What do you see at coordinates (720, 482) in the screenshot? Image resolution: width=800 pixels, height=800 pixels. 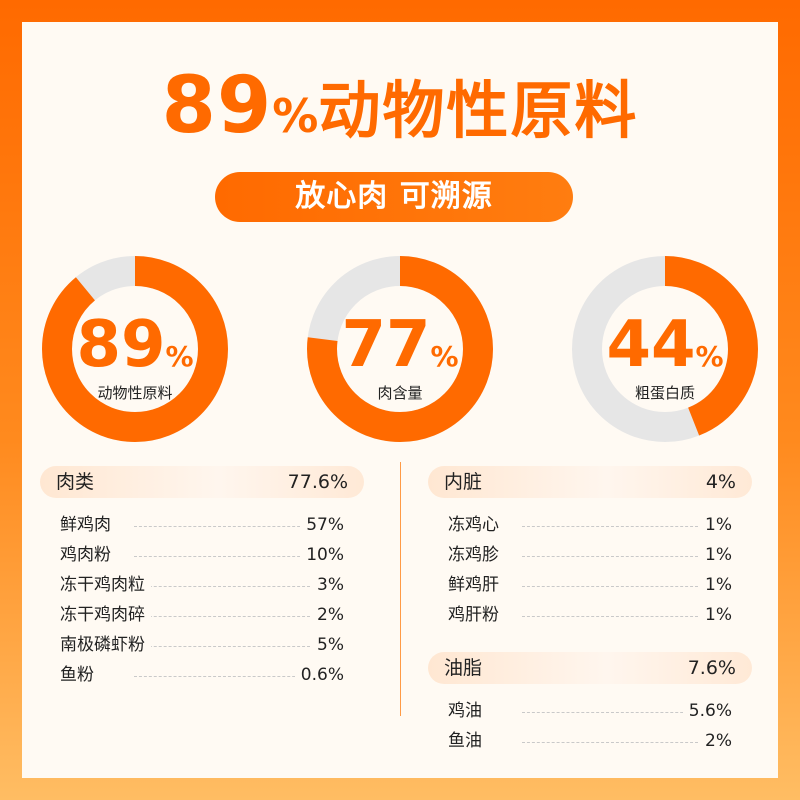 I see `category-value: 4%` at bounding box center [720, 482].